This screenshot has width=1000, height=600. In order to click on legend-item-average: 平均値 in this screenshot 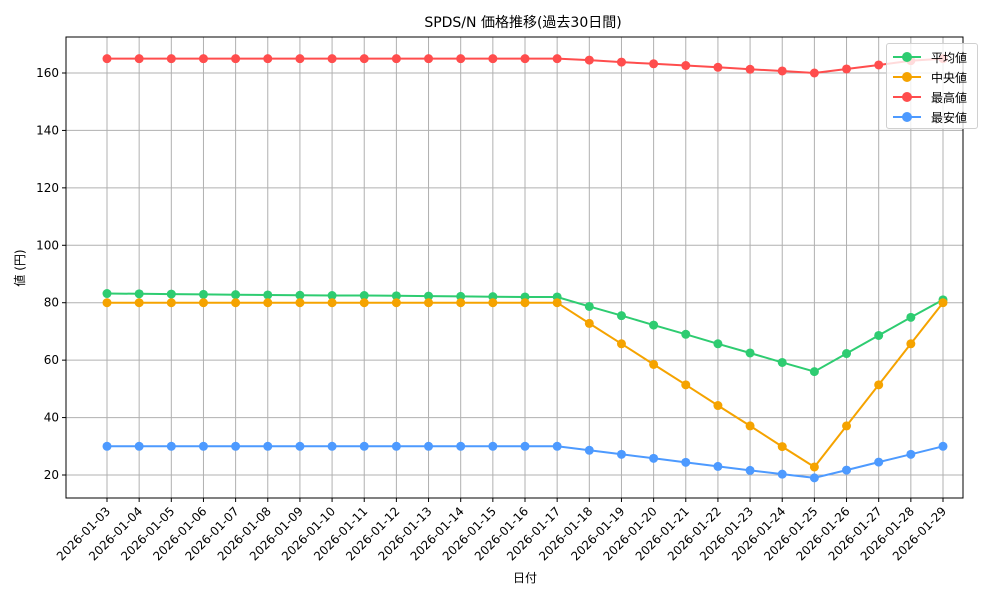, I will do `click(932, 57)`.